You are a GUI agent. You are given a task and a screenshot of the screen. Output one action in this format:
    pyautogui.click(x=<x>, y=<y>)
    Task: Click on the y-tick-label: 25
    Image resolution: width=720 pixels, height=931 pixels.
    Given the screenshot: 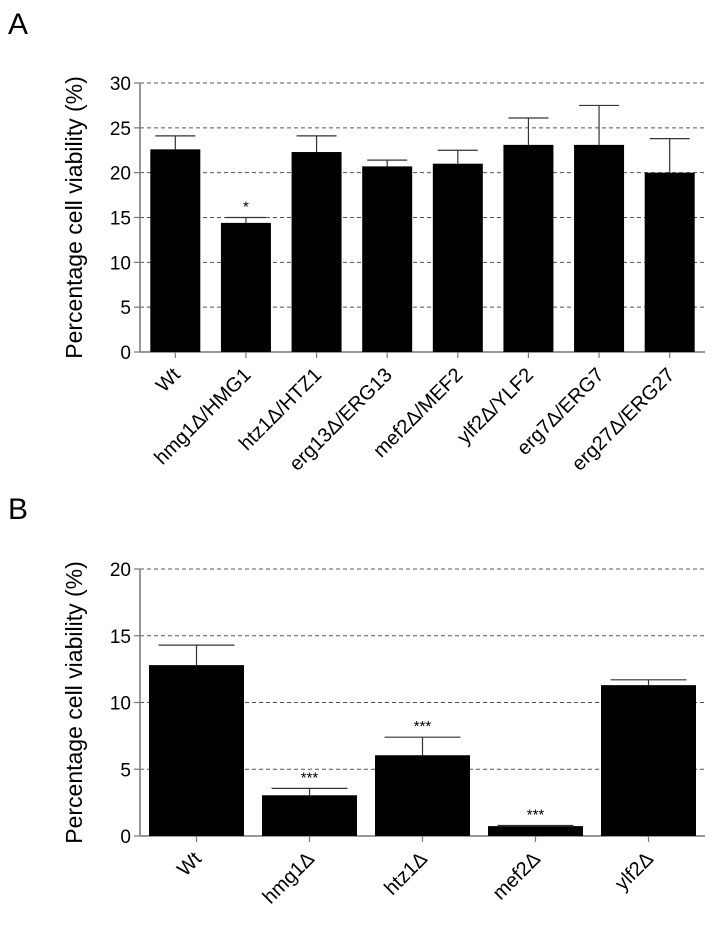 What is the action you would take?
    pyautogui.click(x=120, y=129)
    